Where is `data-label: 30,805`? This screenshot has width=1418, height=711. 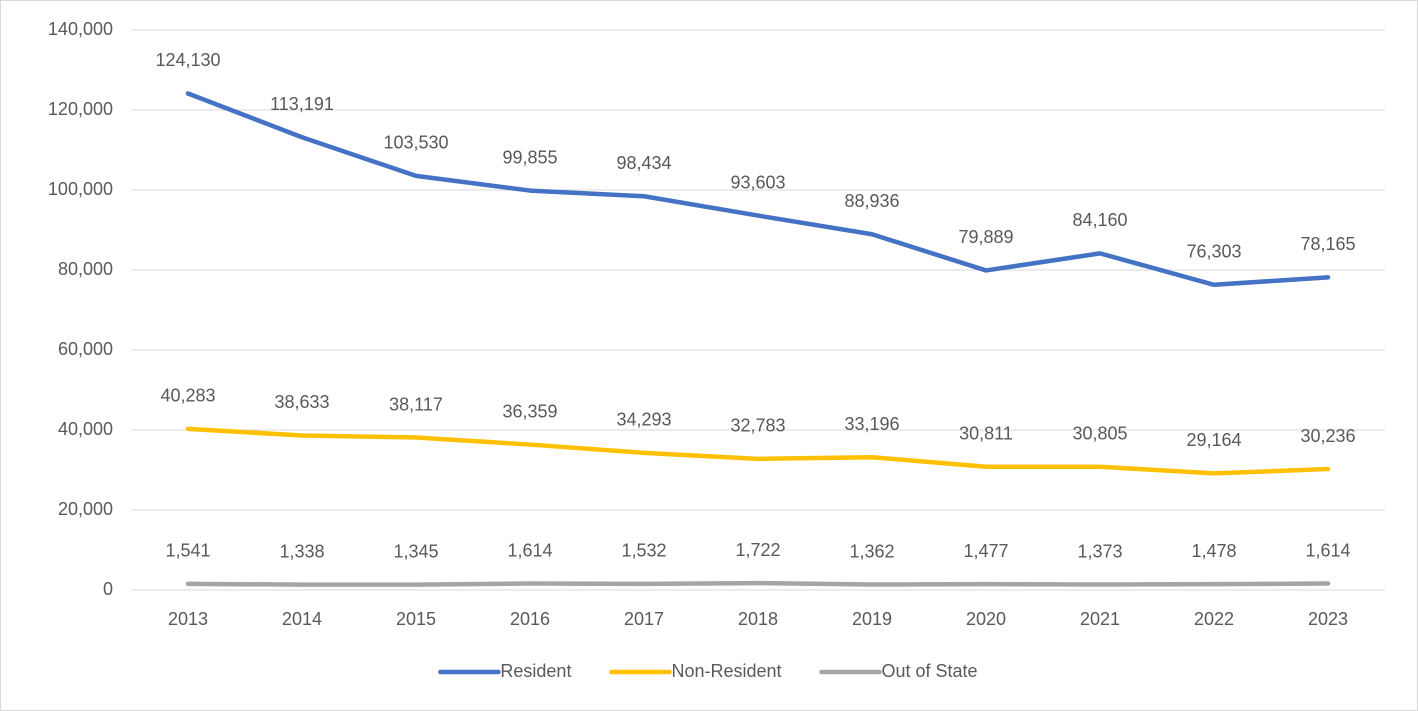 data-label: 30,805 is located at coordinates (1099, 434).